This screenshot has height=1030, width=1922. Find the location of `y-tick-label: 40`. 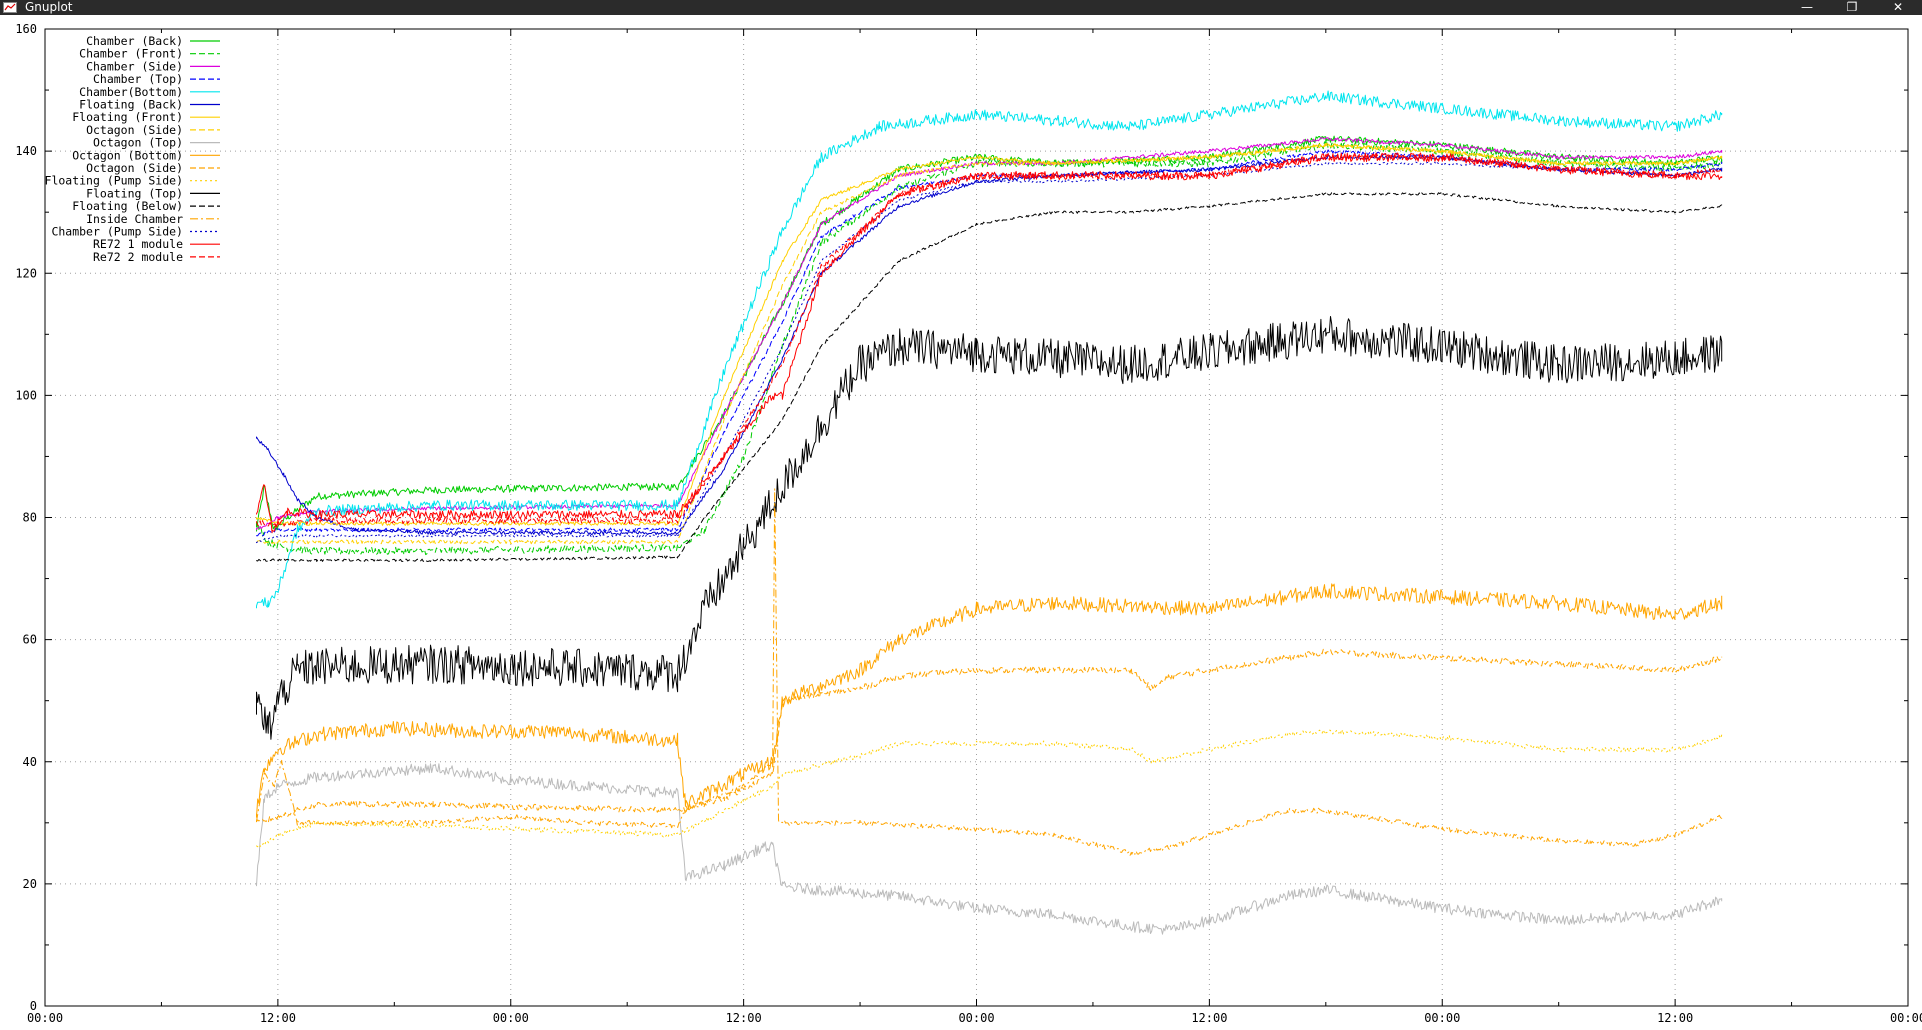

y-tick-label: 40 is located at coordinates (30, 762).